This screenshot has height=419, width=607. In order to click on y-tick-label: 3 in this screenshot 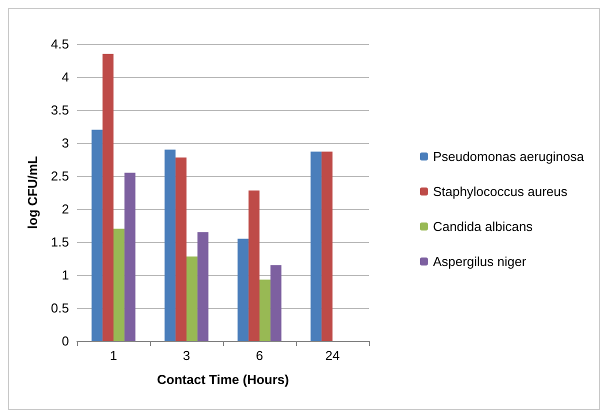, I will do `click(65, 143)`.